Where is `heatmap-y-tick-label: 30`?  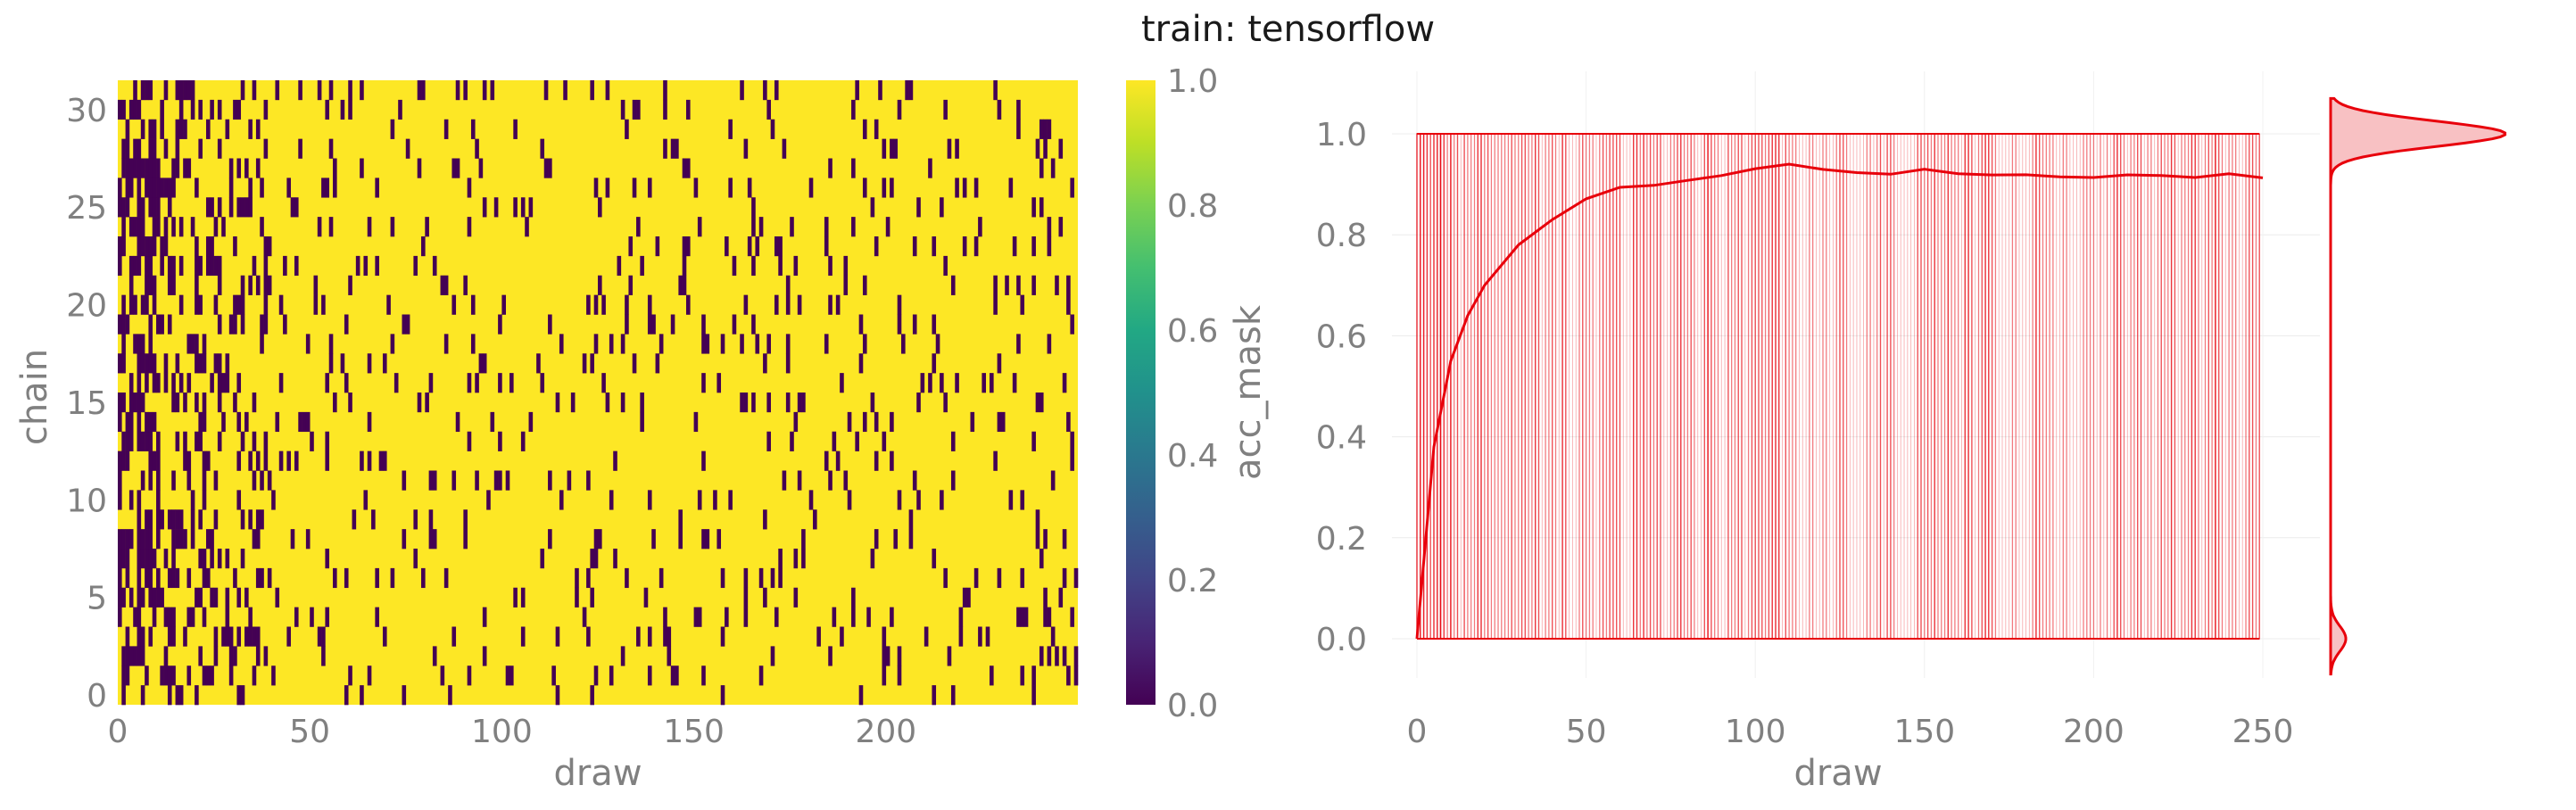 heatmap-y-tick-label: 30 is located at coordinates (86, 111).